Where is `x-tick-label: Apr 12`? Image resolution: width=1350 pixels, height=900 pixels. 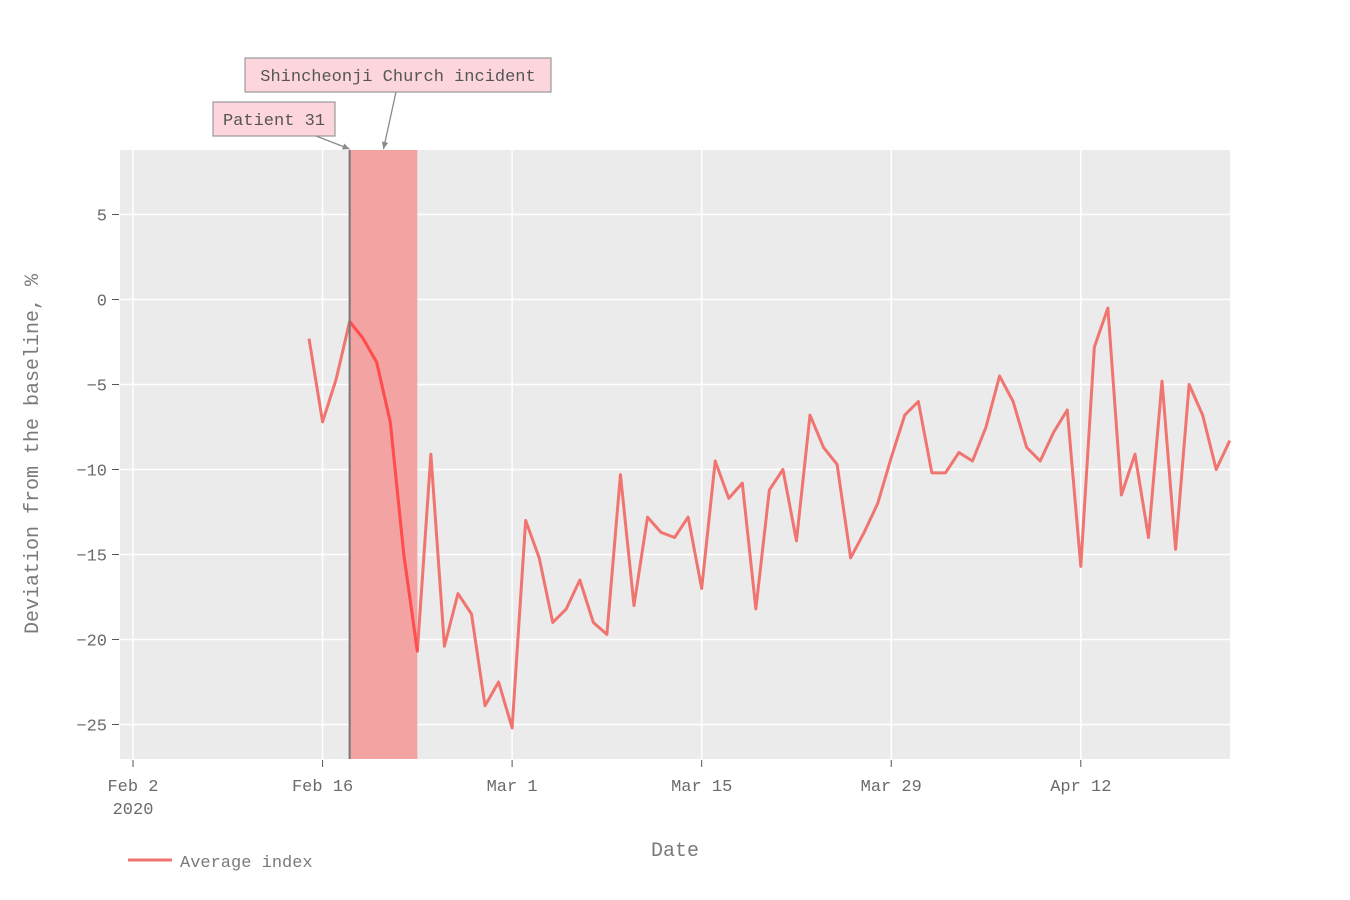
x-tick-label: Apr 12 is located at coordinates (1080, 787).